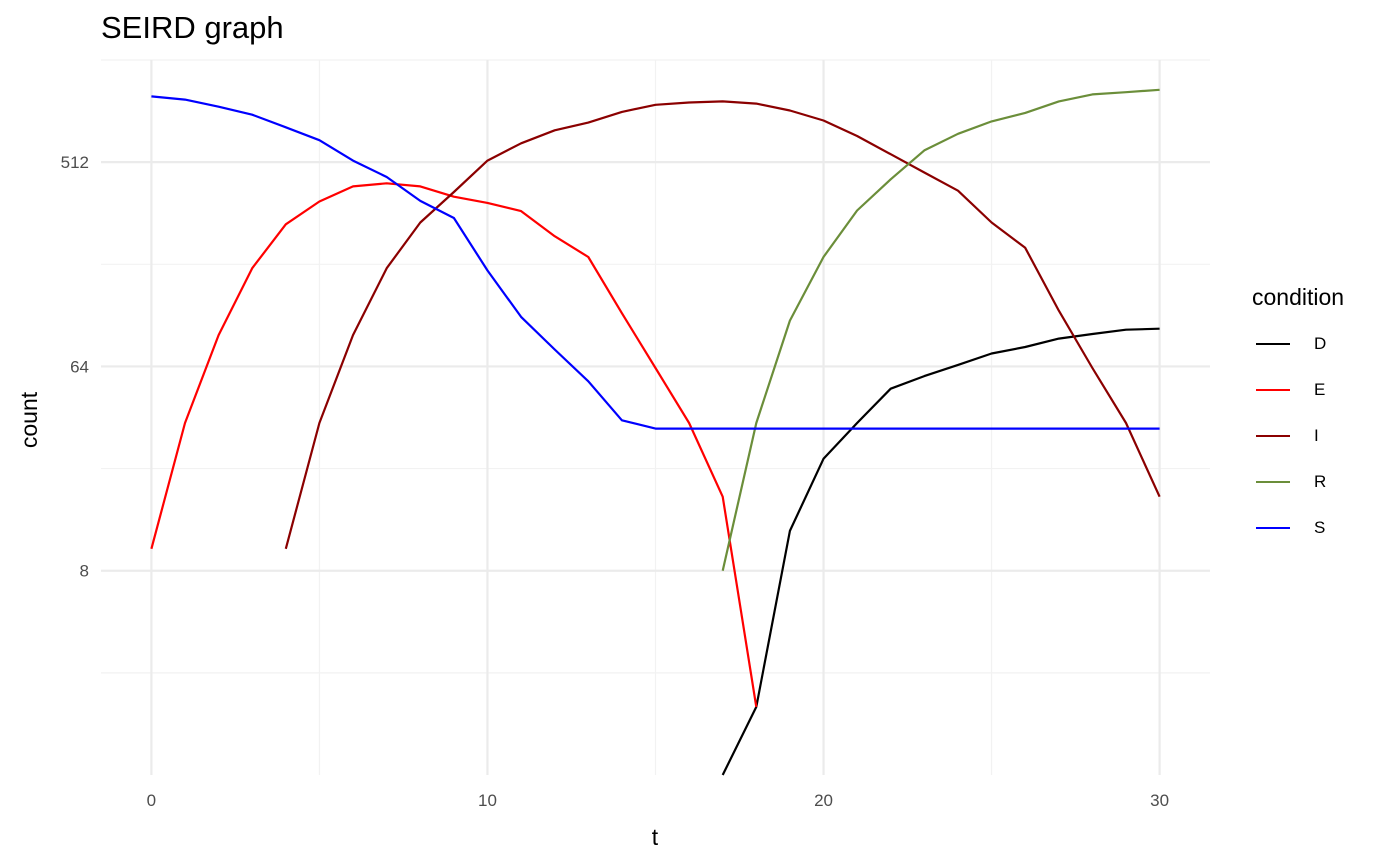  I want to click on legend-item-i: I, so click(1298, 436).